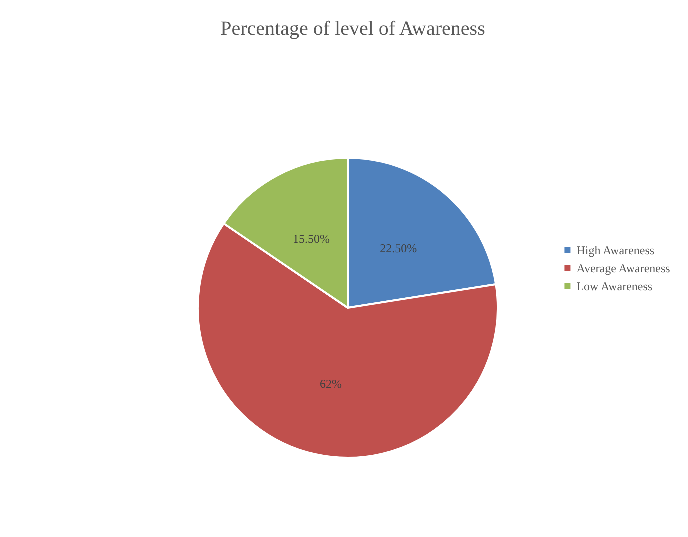 The width and height of the screenshot is (688, 537). I want to click on legend-label: Low Awareness, so click(614, 287).